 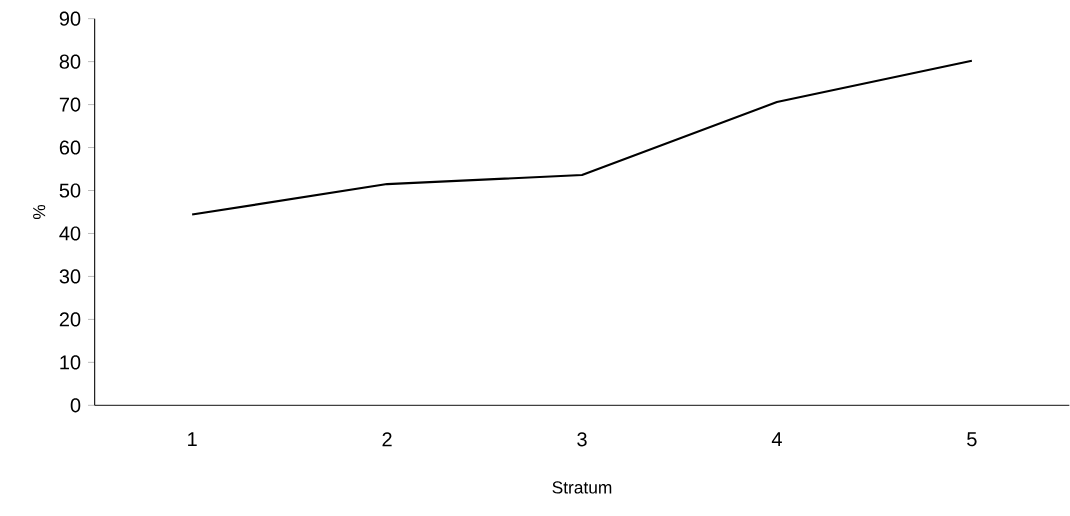 What do you see at coordinates (192, 439) in the screenshot?
I see `x-tick-label: 1` at bounding box center [192, 439].